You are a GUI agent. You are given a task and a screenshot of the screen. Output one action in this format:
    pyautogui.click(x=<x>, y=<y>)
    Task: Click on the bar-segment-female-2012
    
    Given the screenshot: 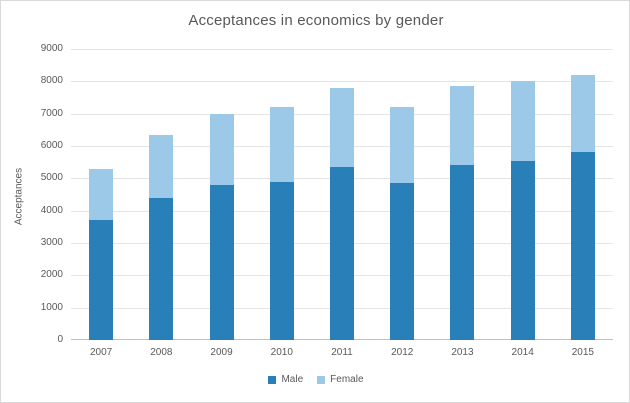 What is the action you would take?
    pyautogui.click(x=402, y=145)
    